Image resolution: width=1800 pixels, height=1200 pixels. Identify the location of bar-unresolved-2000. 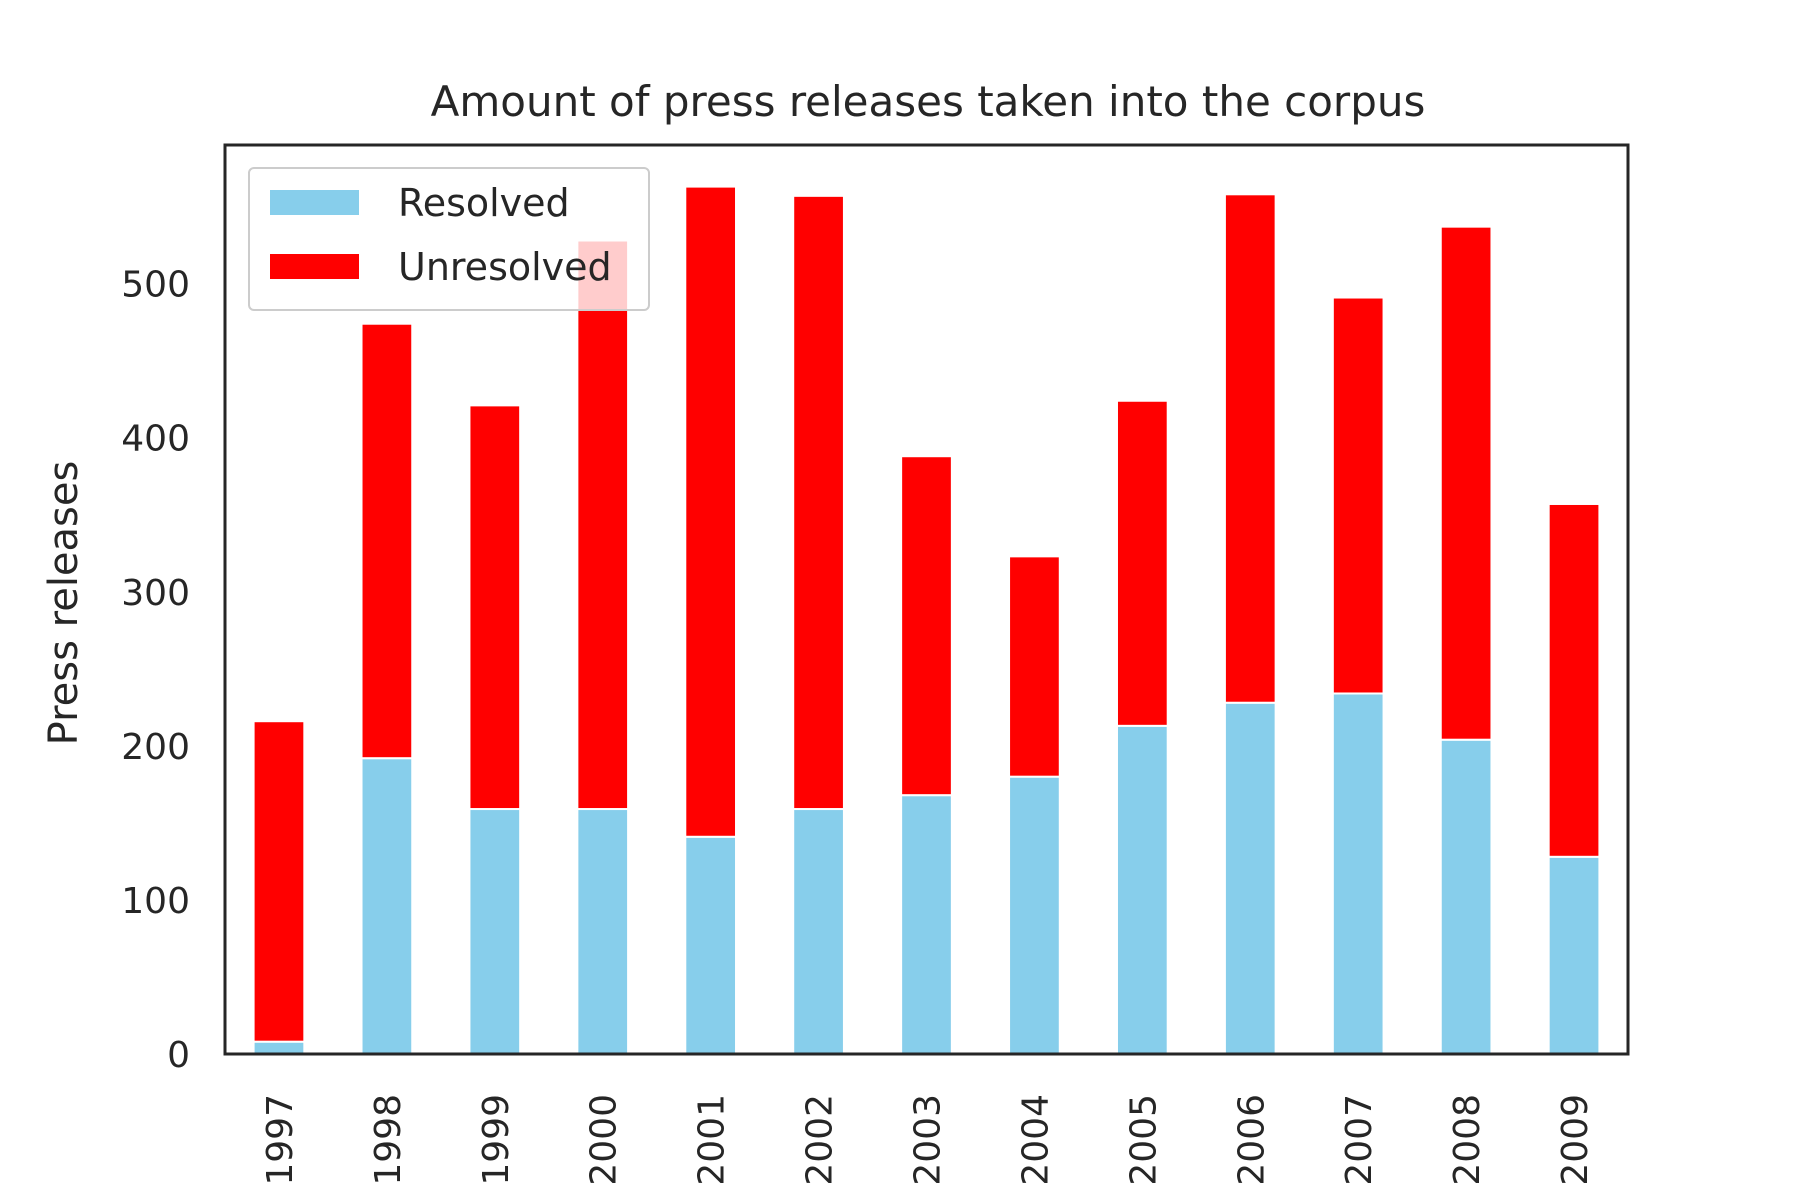
(603, 525).